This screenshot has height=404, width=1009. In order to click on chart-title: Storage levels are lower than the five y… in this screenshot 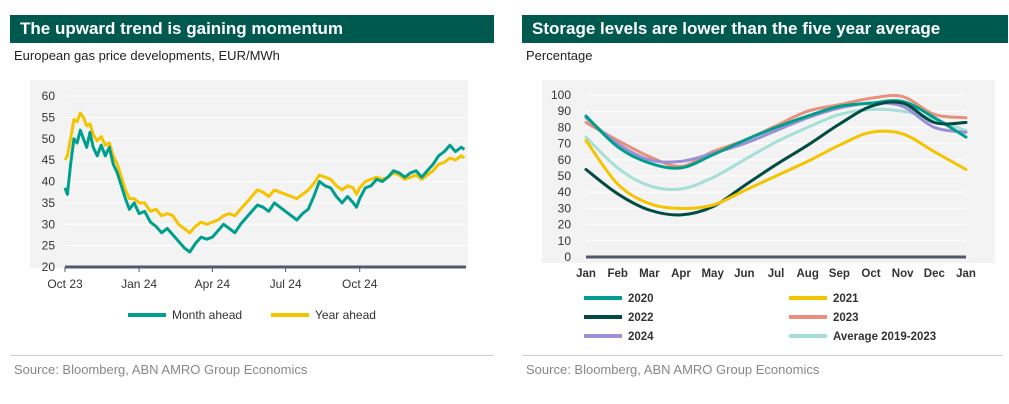, I will do `click(765, 29)`.